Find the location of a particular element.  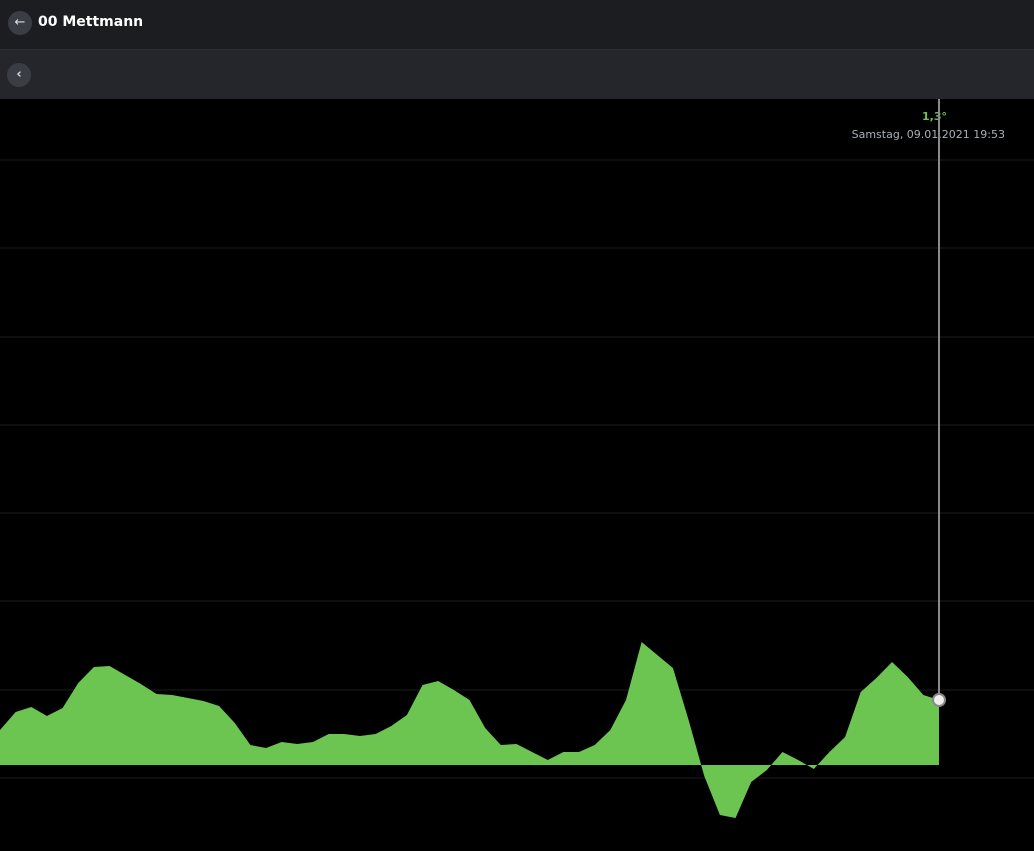

back-button: ← is located at coordinates (20, 23).